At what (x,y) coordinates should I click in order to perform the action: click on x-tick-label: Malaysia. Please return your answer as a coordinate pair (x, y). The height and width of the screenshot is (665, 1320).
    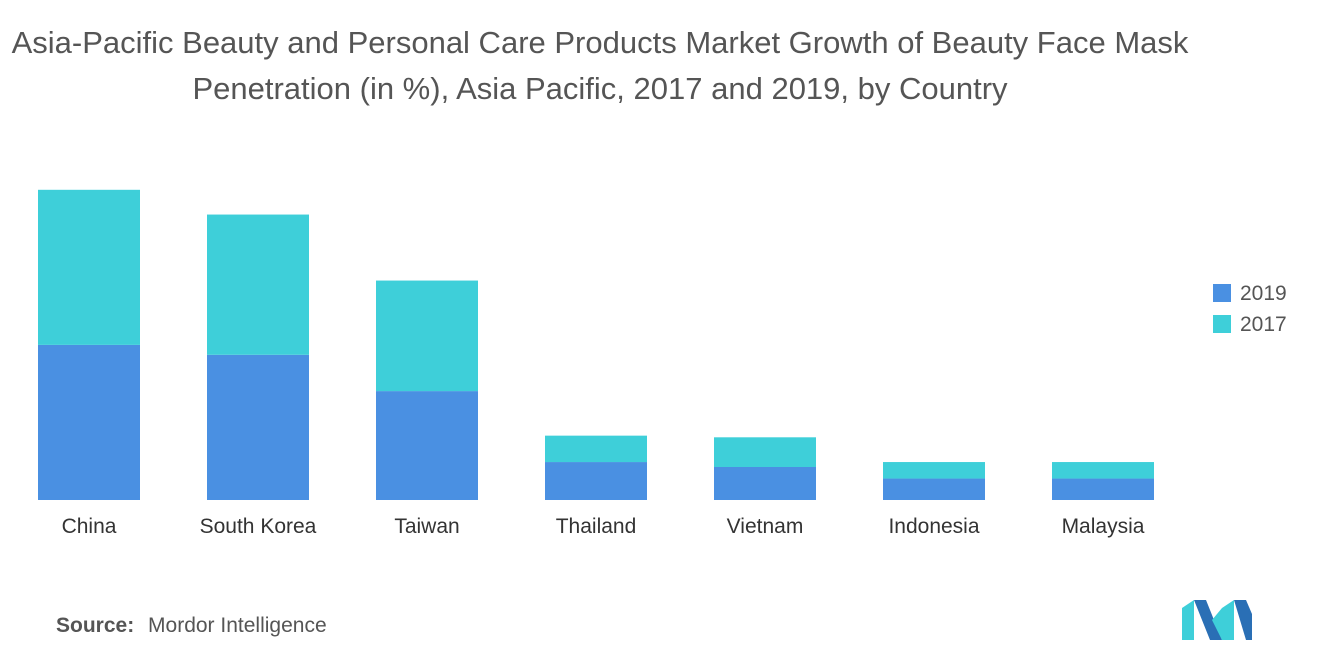
    Looking at the image, I should click on (1103, 526).